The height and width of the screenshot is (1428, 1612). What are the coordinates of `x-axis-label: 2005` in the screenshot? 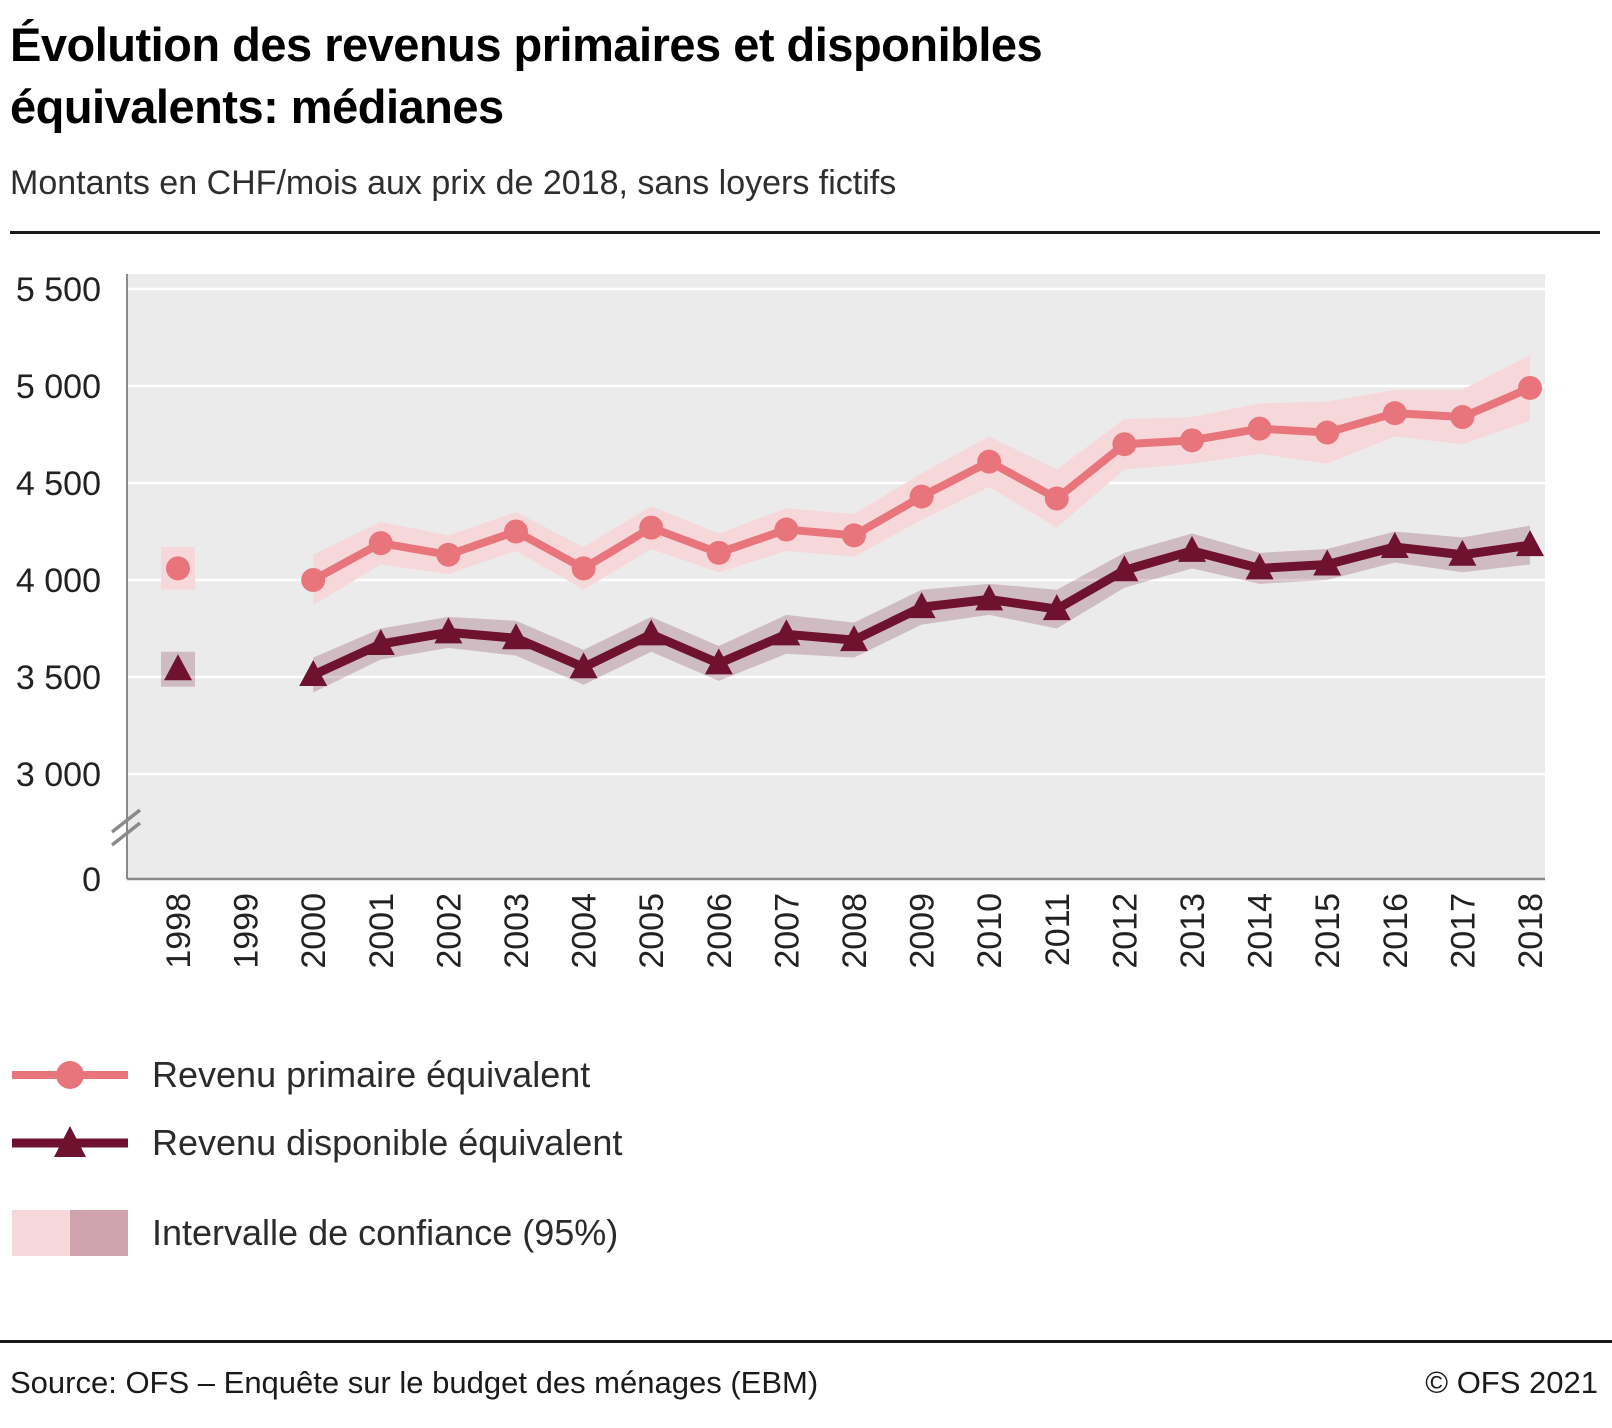 It's located at (652, 931).